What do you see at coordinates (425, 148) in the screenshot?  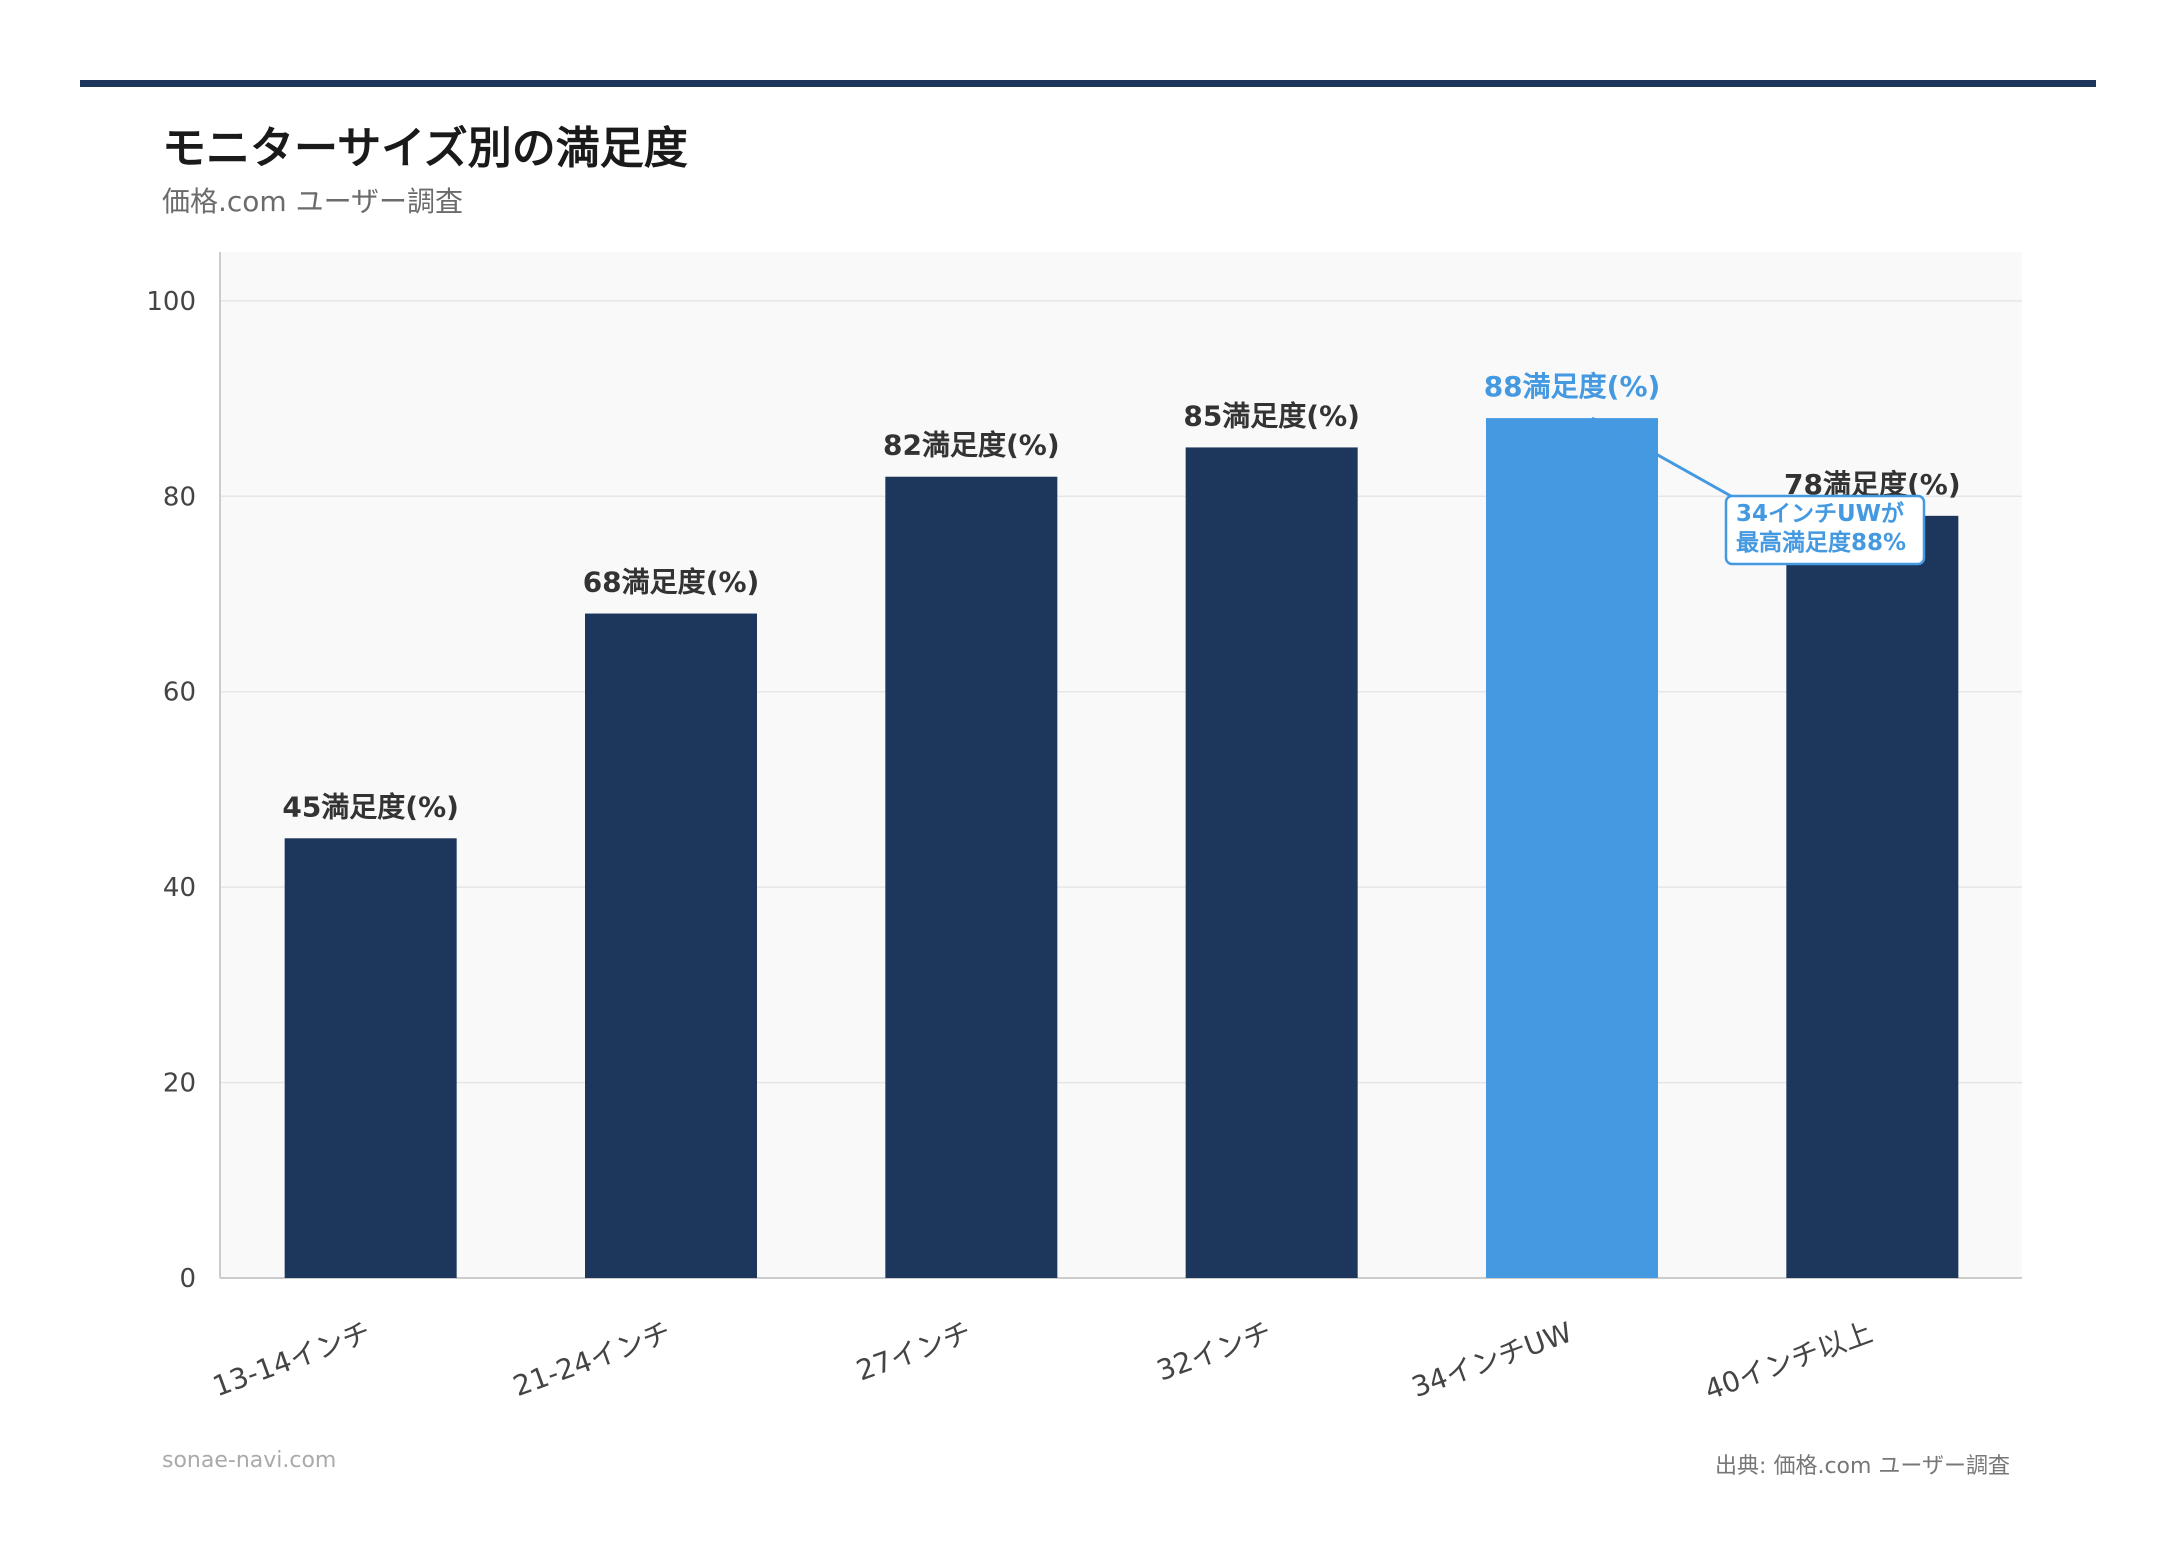 I see `chart-title: モニターサイズ別の満足度` at bounding box center [425, 148].